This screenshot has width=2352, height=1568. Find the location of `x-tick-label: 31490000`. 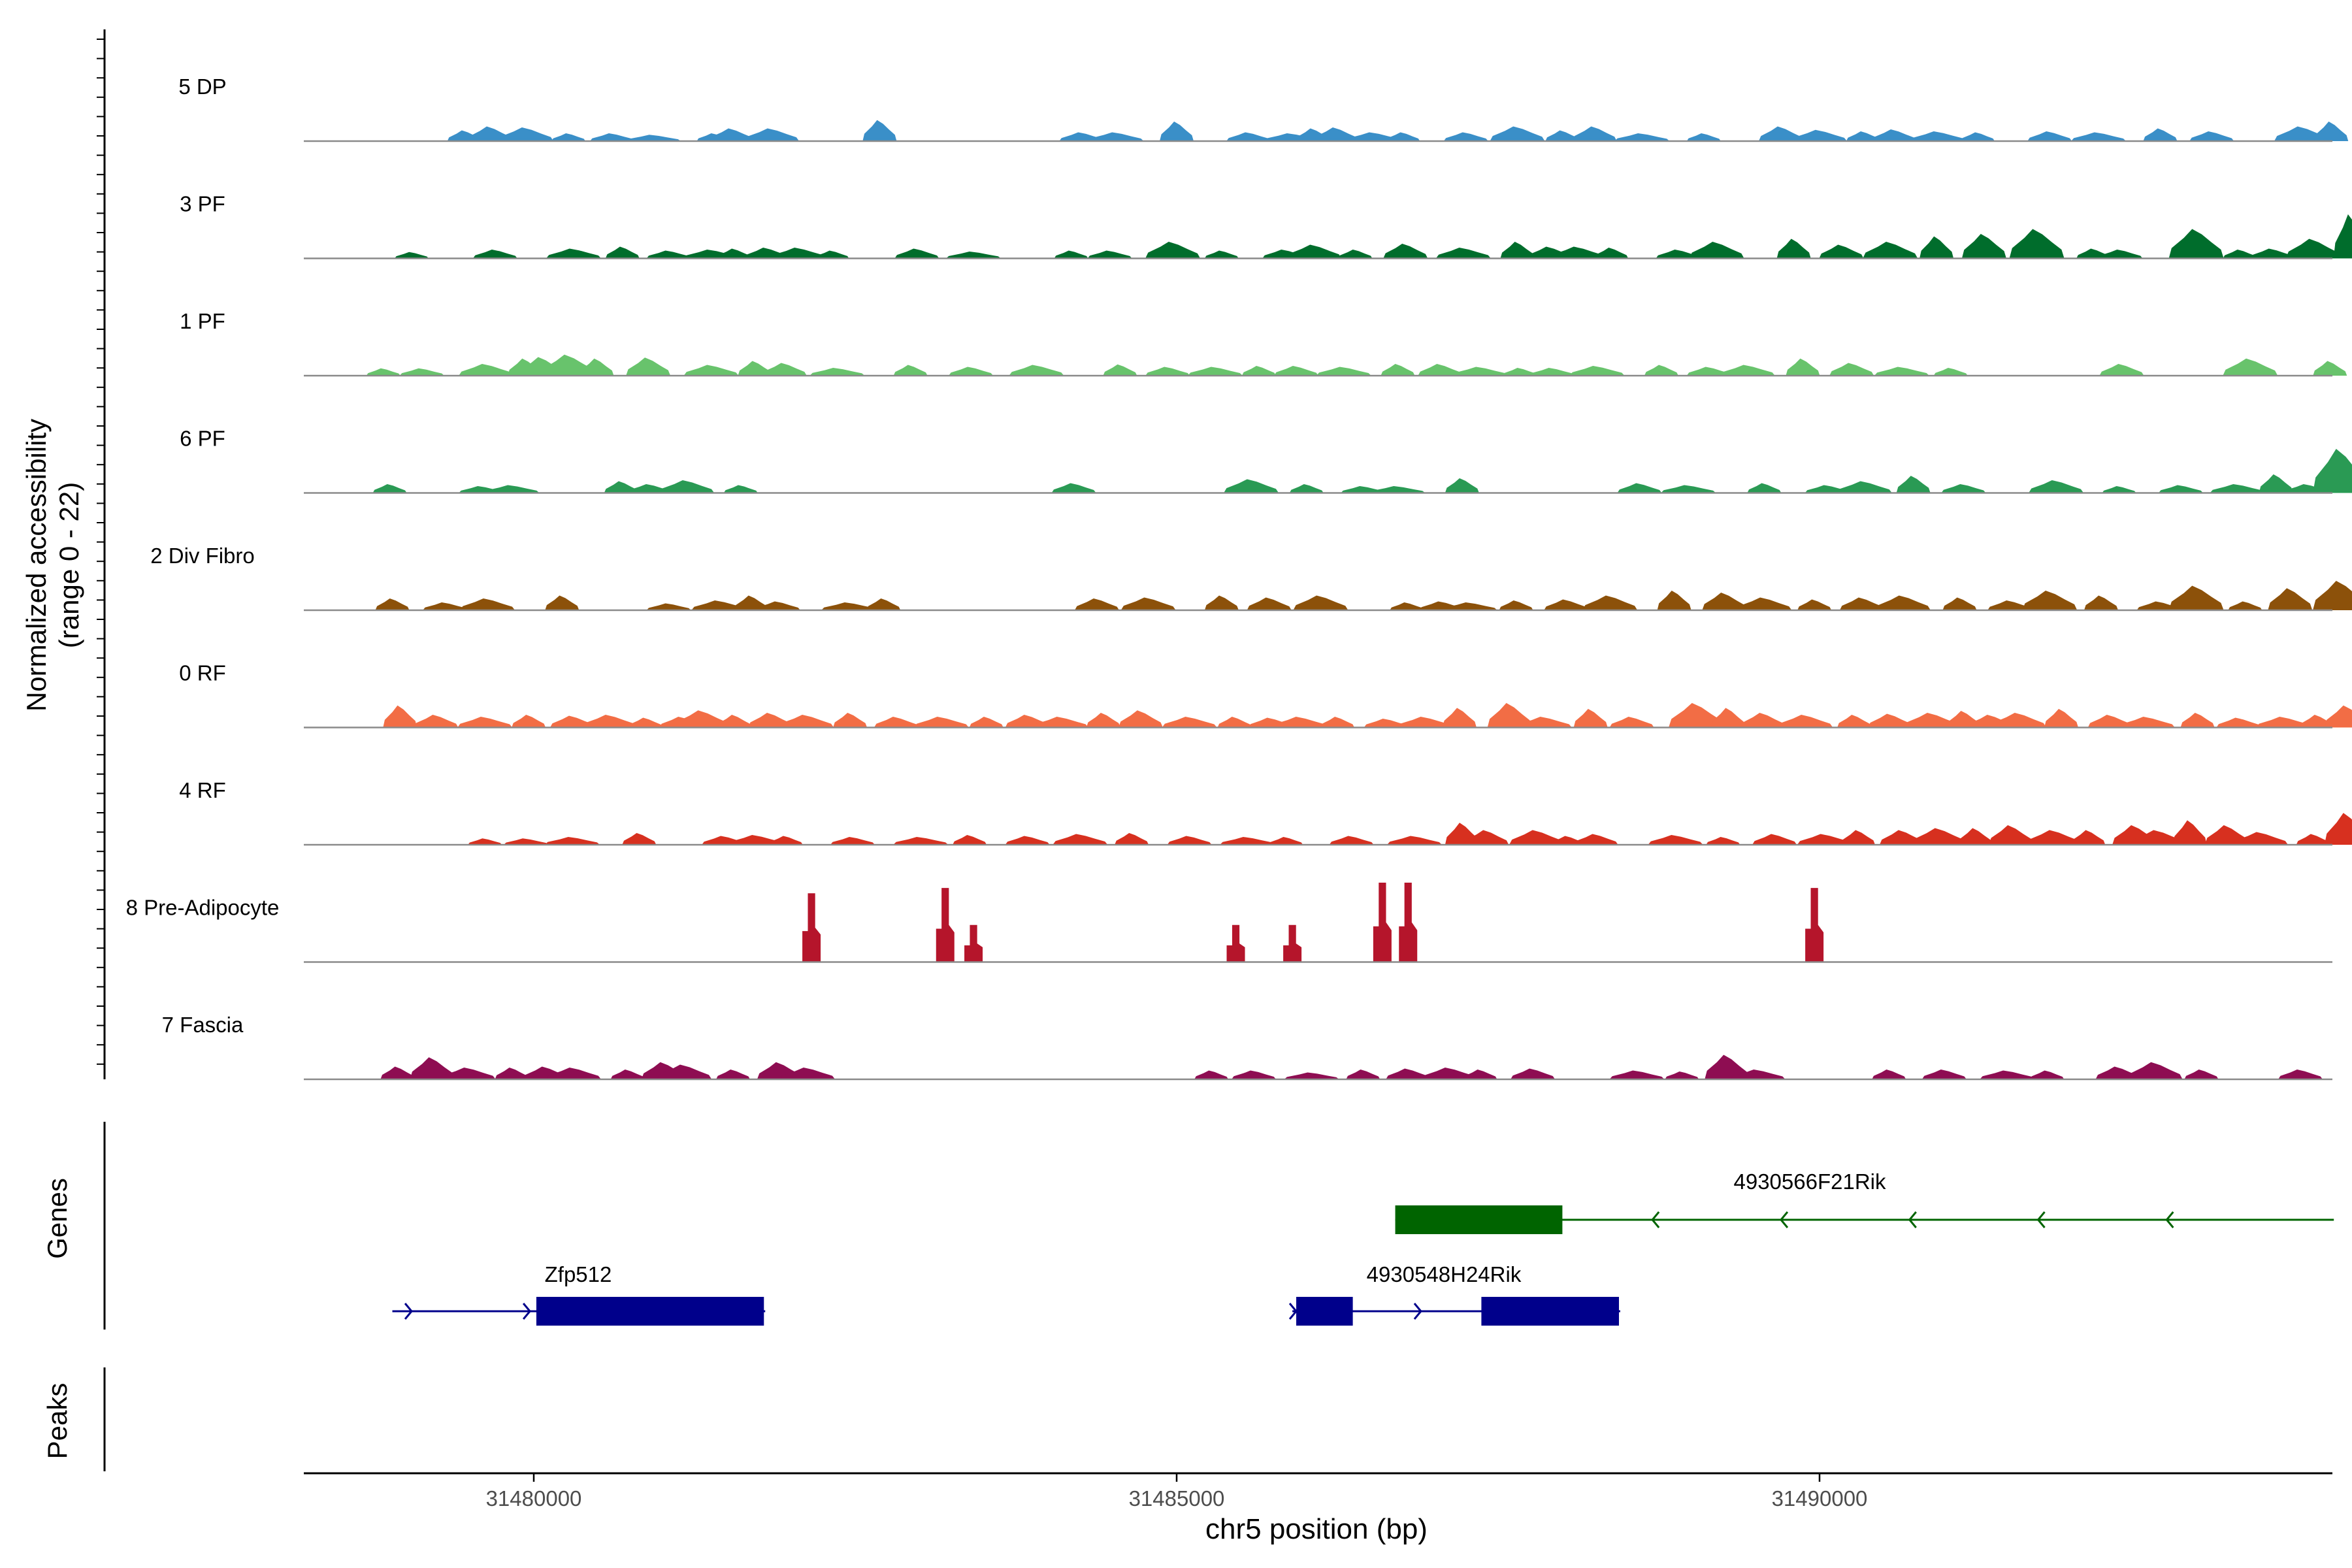

x-tick-label: 31490000 is located at coordinates (1820, 1498).